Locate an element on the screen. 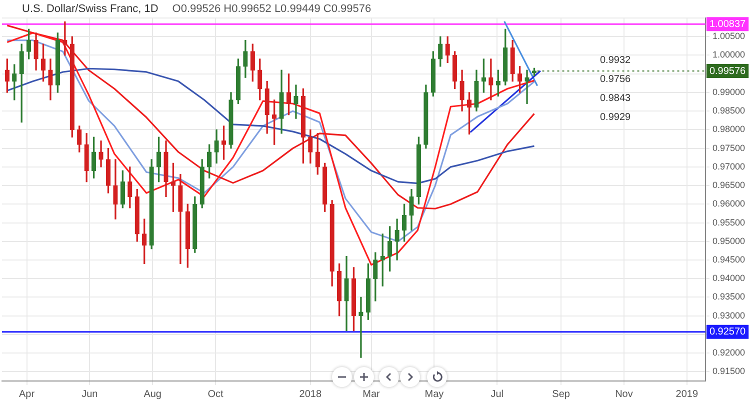 The width and height of the screenshot is (750, 403). ref-line-label: 0.92570 is located at coordinates (727, 332).